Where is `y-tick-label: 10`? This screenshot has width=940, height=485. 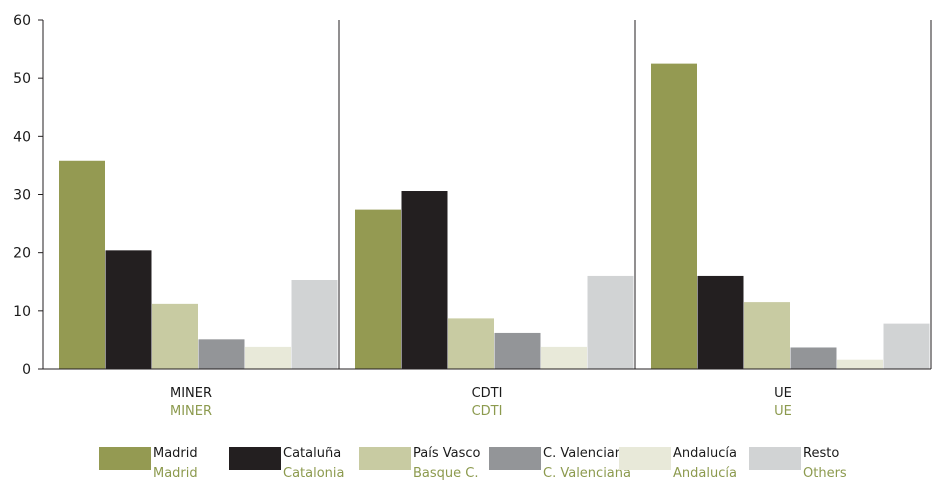
y-tick-label: 10 is located at coordinates (22, 312).